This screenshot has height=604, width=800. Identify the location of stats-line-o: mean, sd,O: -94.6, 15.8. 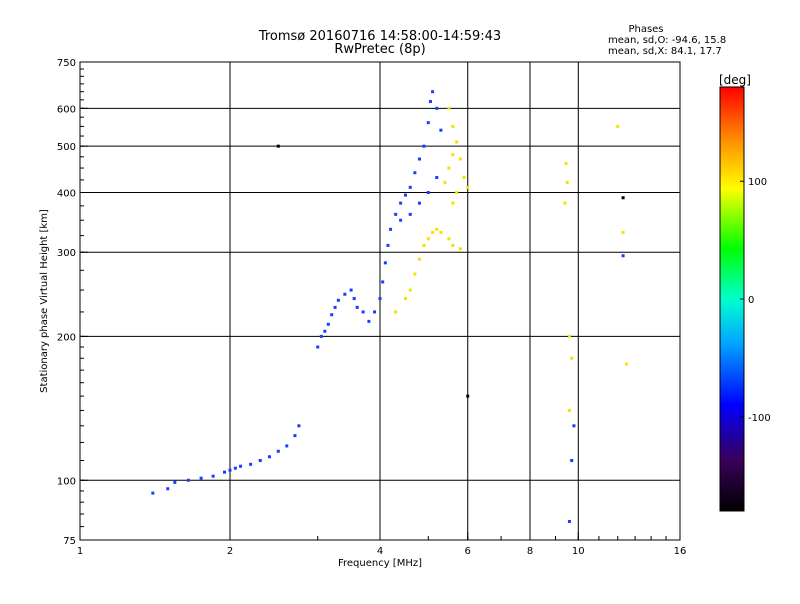
(667, 40).